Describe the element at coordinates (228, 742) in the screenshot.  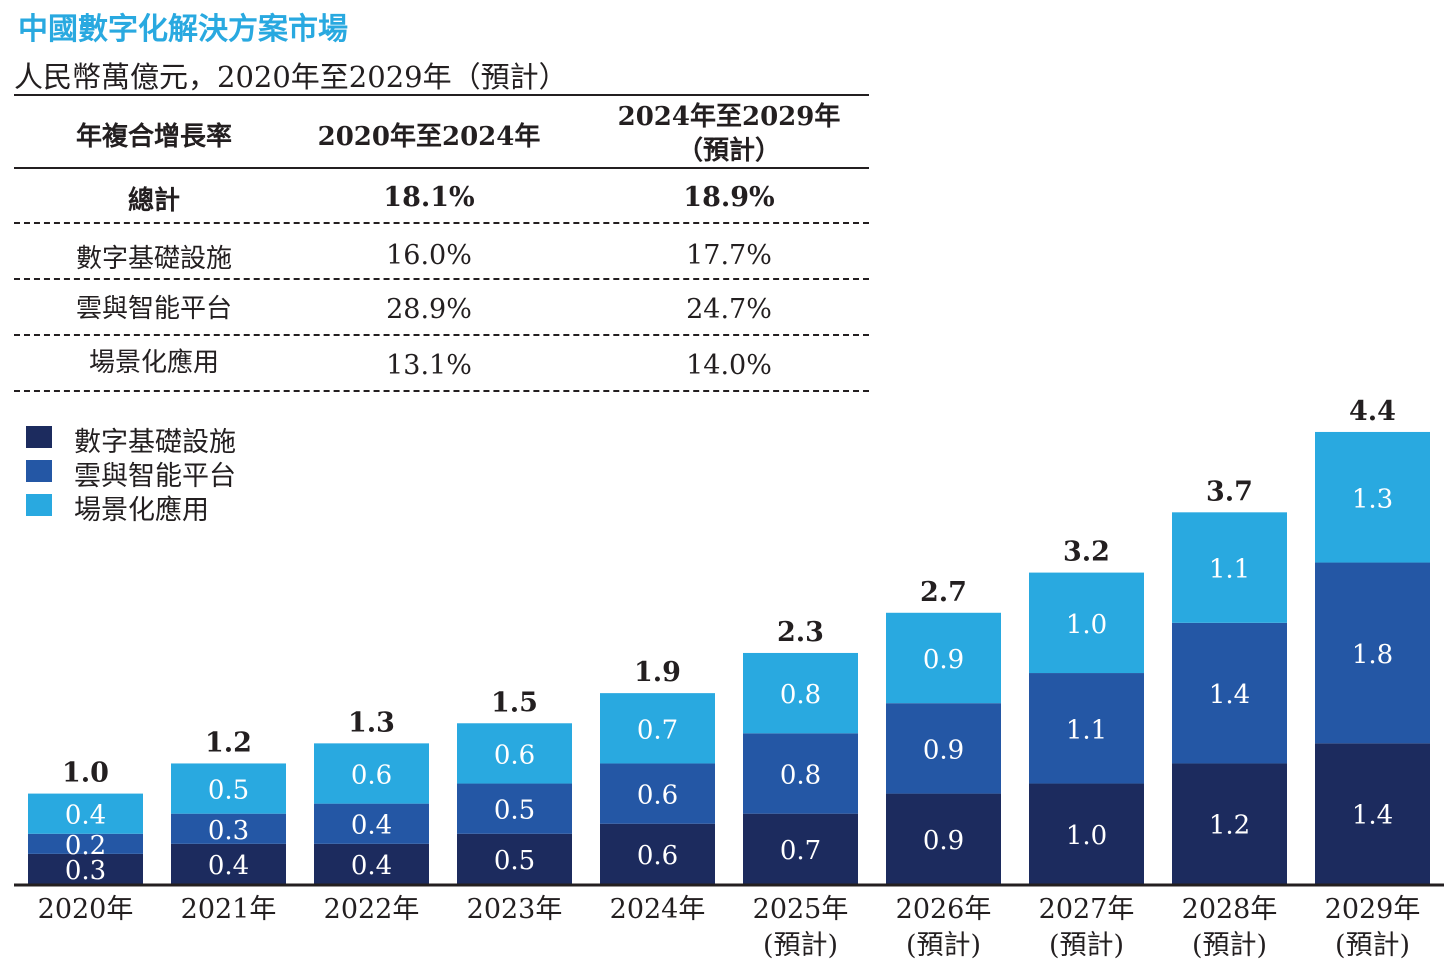
I see `total-label: 1.2` at that location.